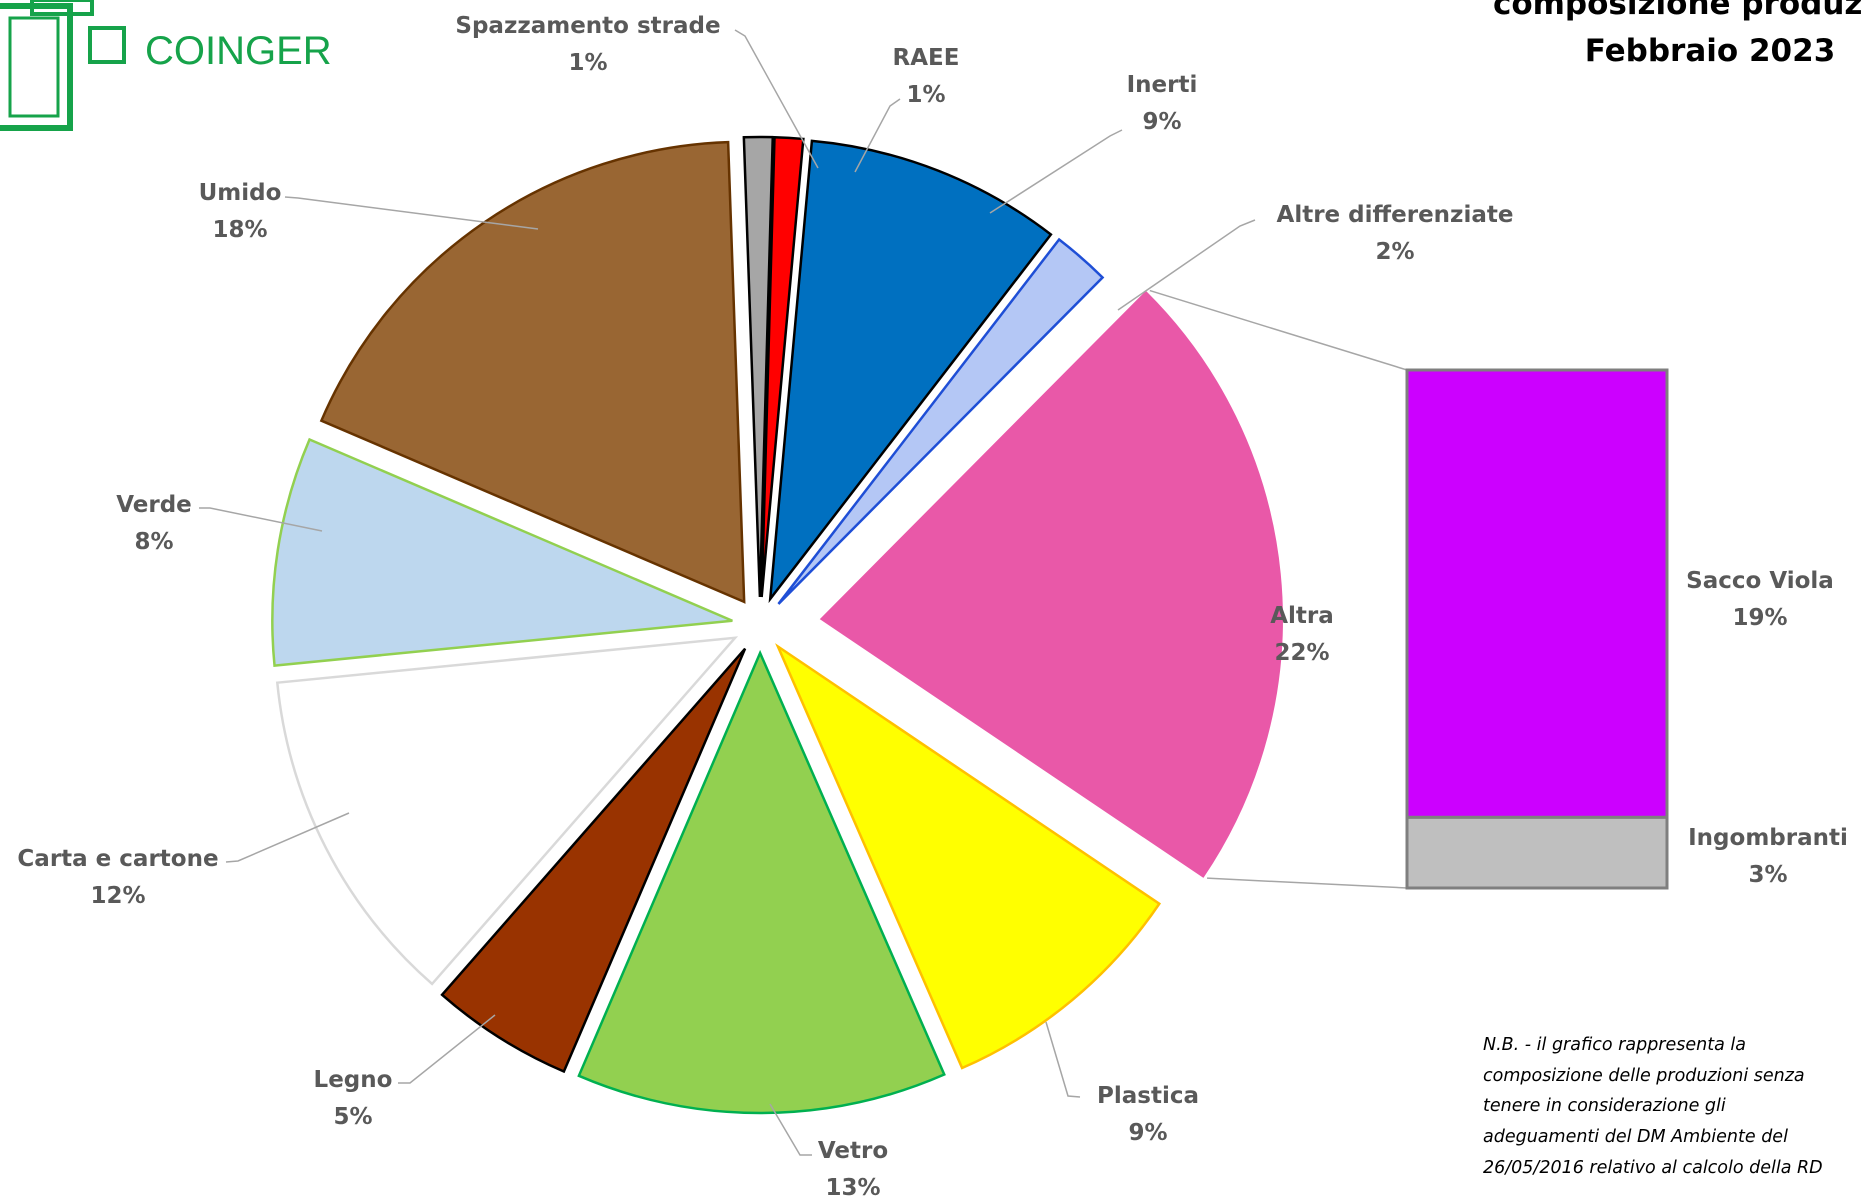  What do you see at coordinates (1635, 1137) in the screenshot?
I see `footnote-line-4: adeguamenti del DM Ambiente del` at bounding box center [1635, 1137].